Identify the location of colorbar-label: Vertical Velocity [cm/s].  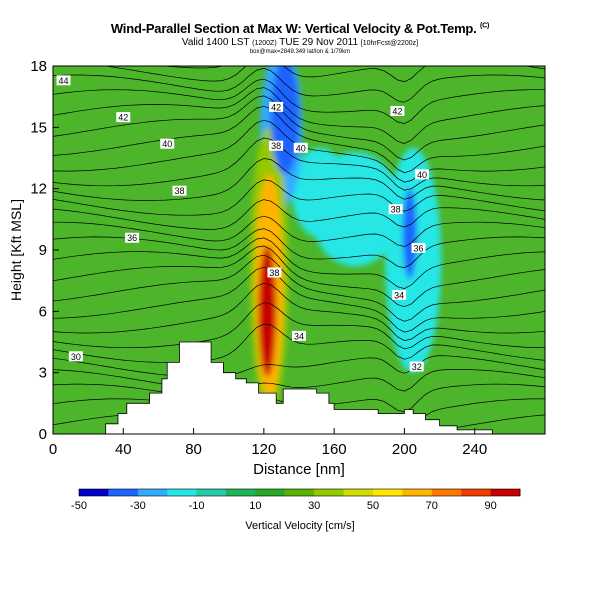
(299, 526).